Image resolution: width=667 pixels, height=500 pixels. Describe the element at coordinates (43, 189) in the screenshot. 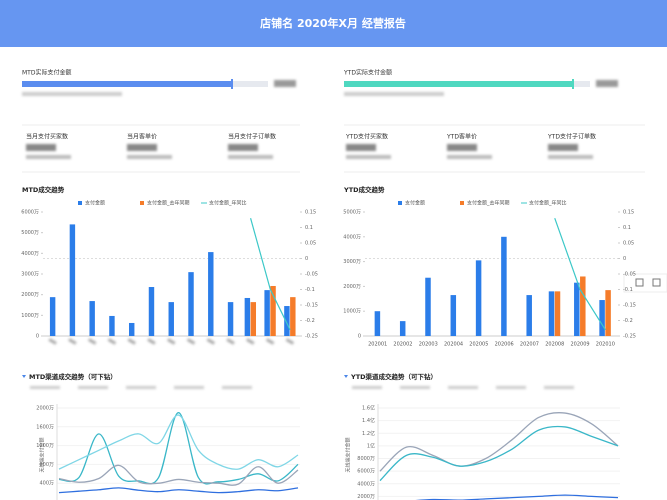

I see `chart-title: MTD成交趋势` at that location.